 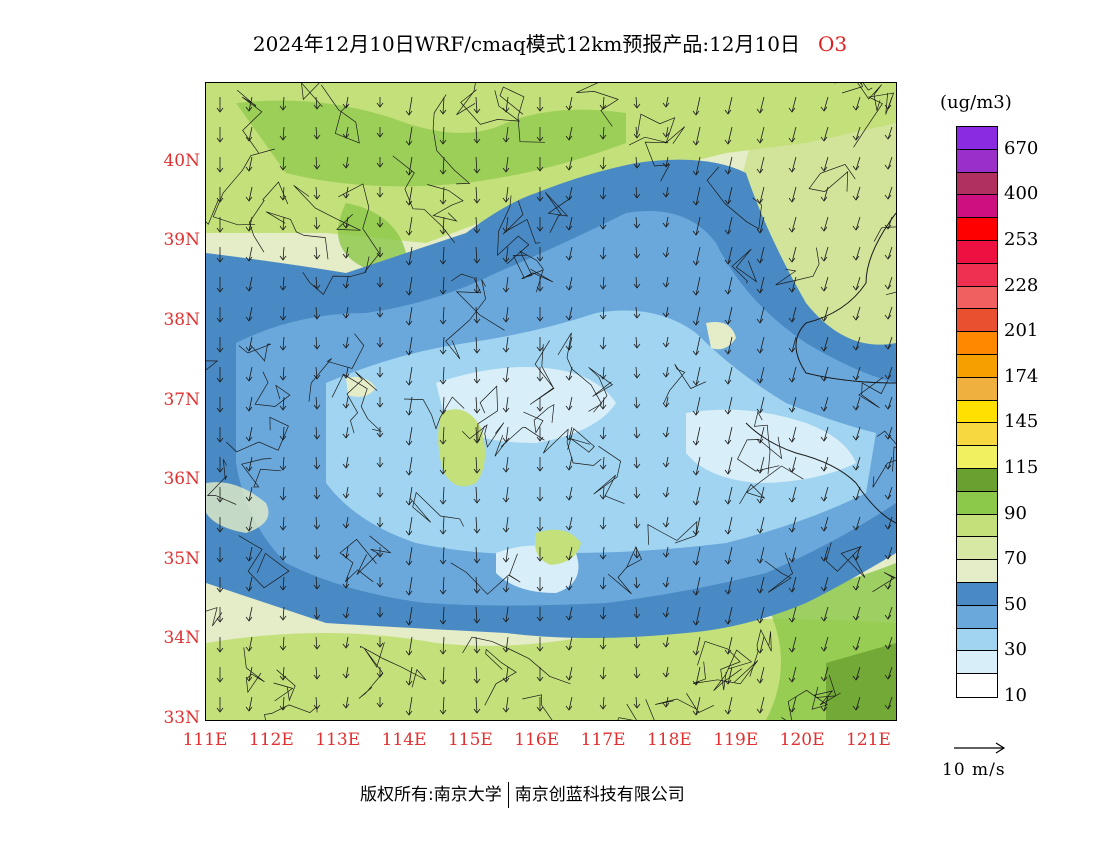 I want to click on color-legend, so click(x=977, y=412).